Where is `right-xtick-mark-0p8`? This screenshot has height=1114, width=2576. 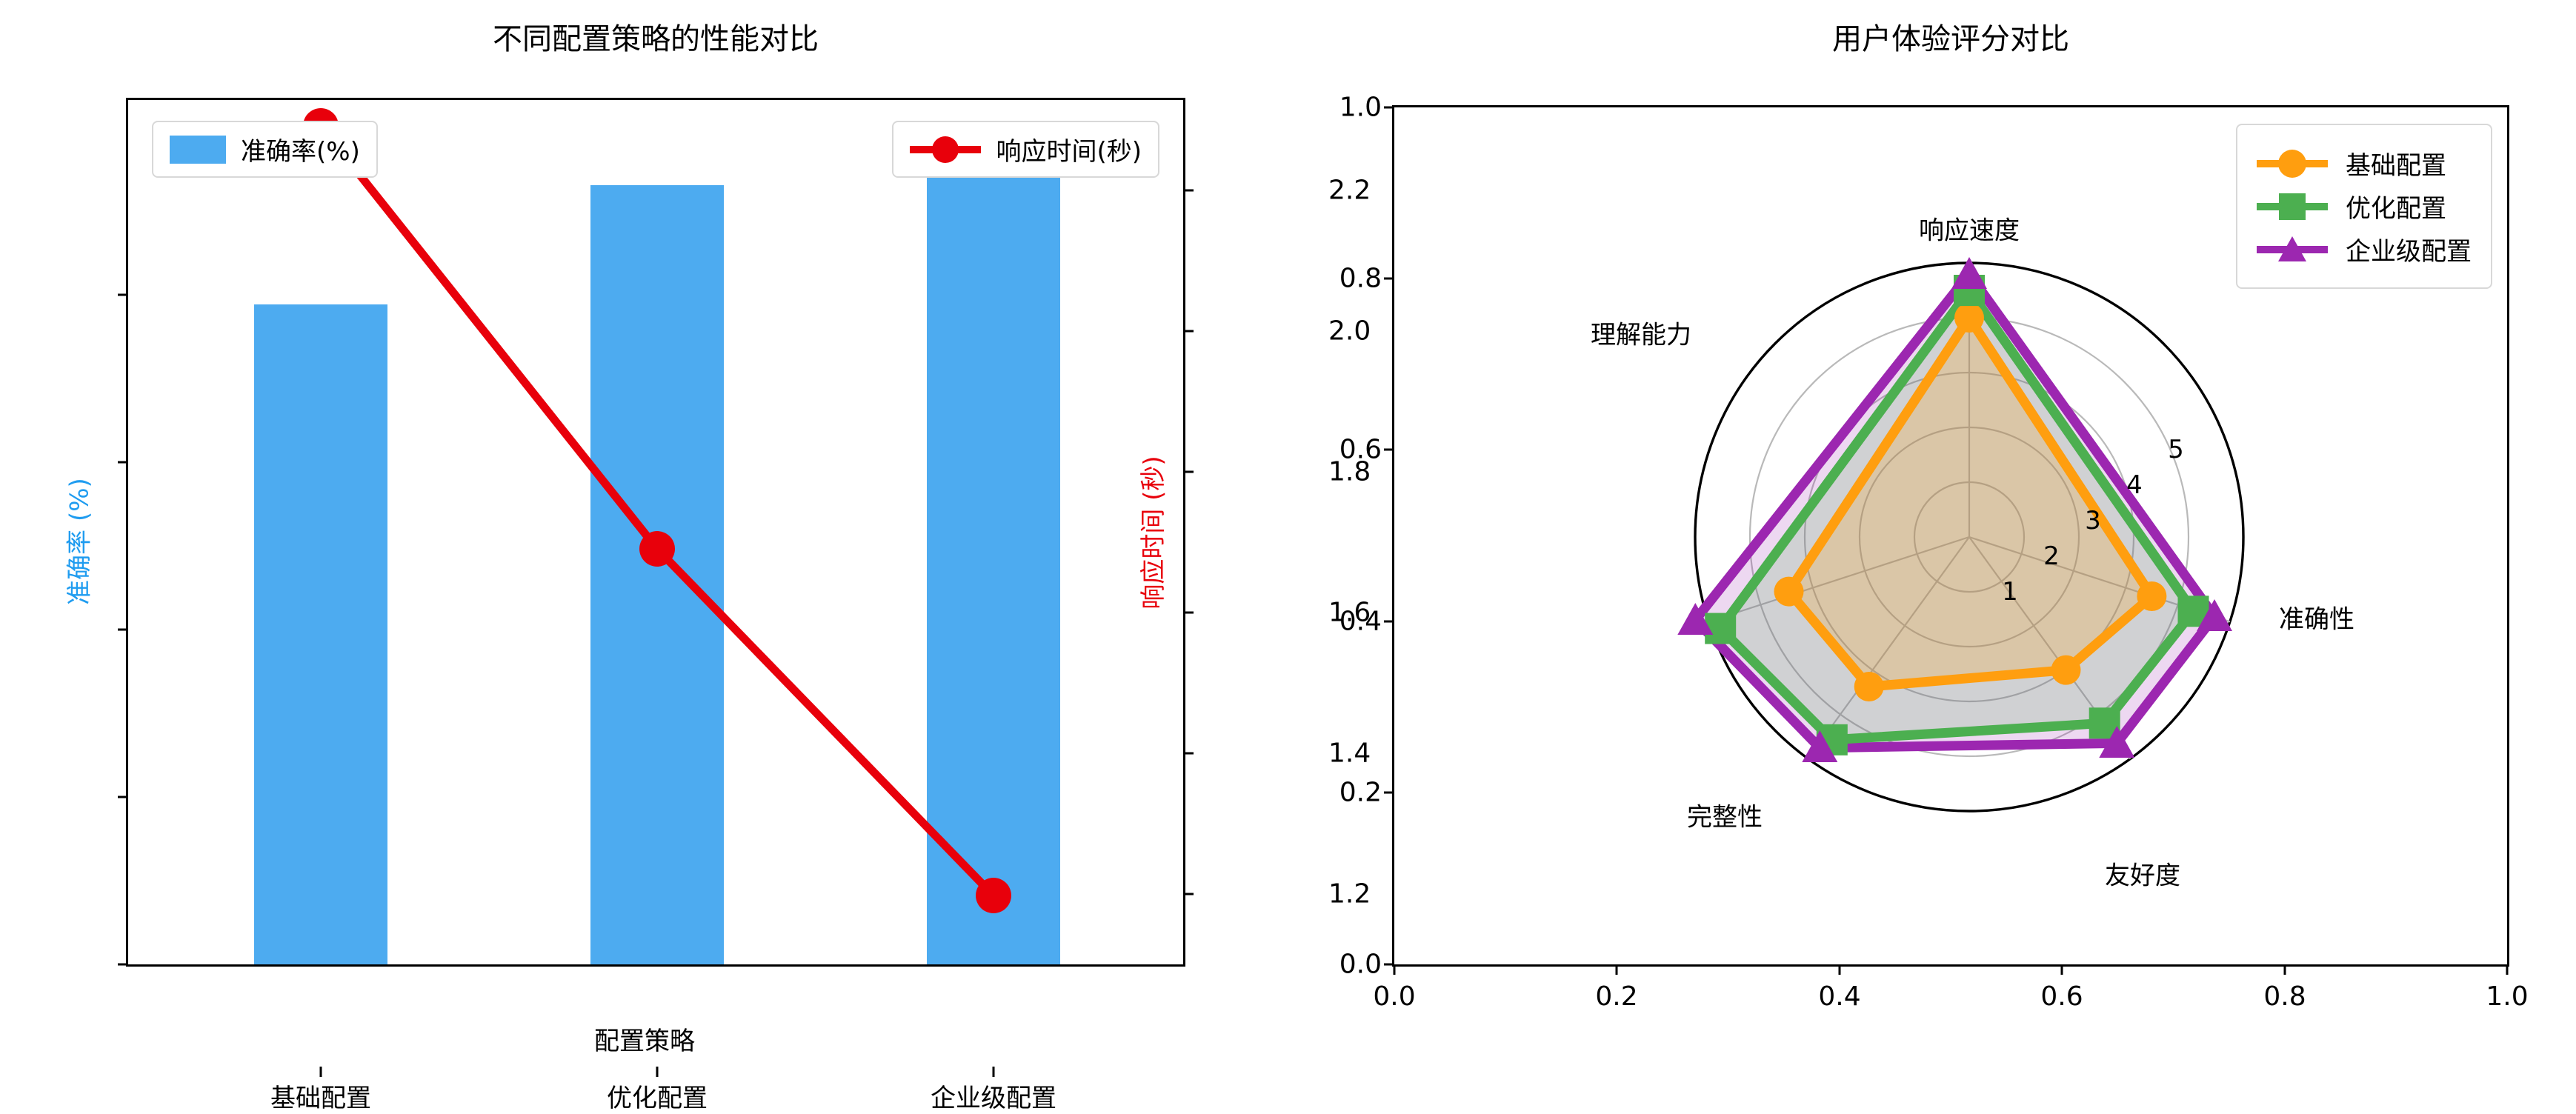 right-xtick-mark-0p8 is located at coordinates (2284, 970).